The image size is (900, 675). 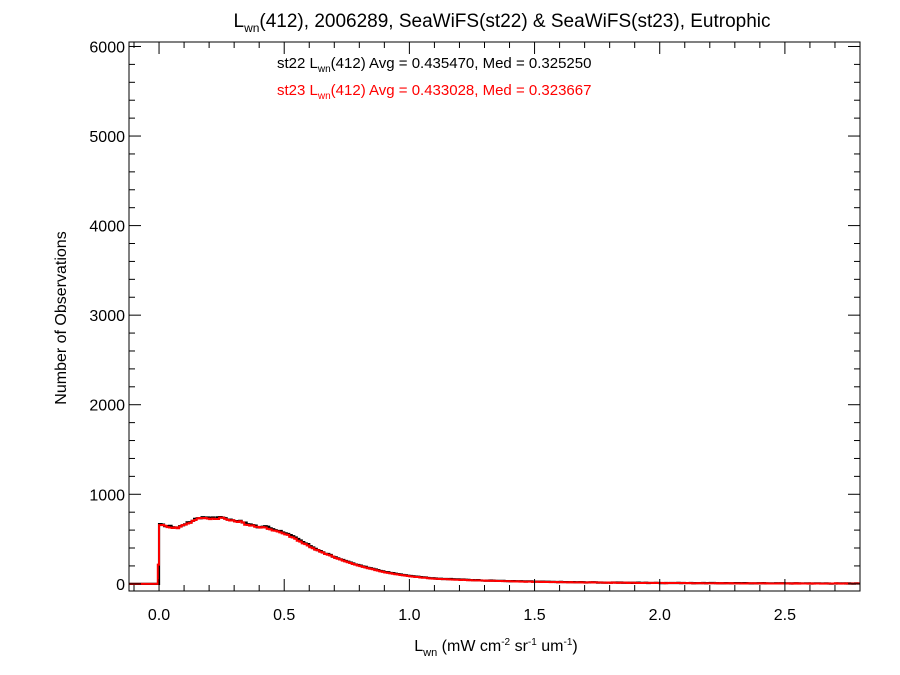 I want to click on xlabel-unit-end: um, so click(x=550, y=646).